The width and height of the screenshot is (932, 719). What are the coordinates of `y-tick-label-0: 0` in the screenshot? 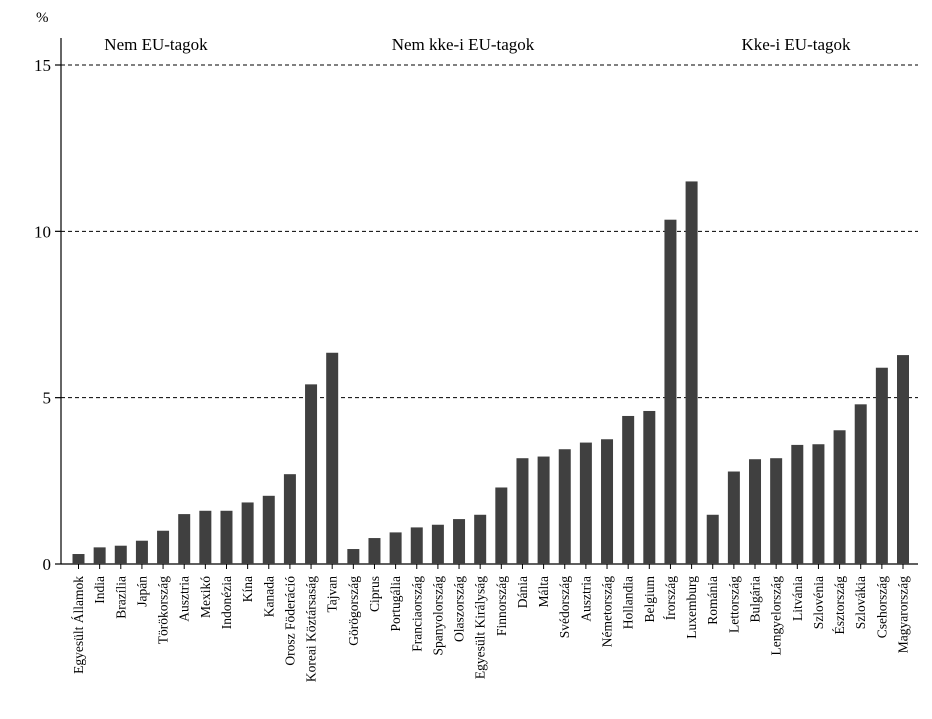 It's located at (47, 564).